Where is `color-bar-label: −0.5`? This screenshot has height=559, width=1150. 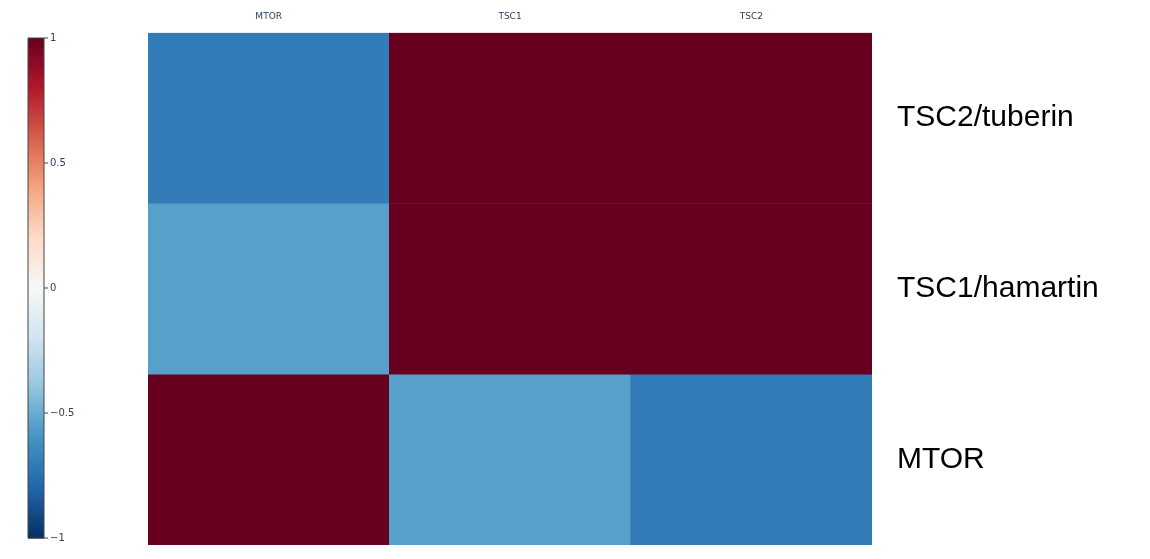
color-bar-label: −0.5 is located at coordinates (62, 412).